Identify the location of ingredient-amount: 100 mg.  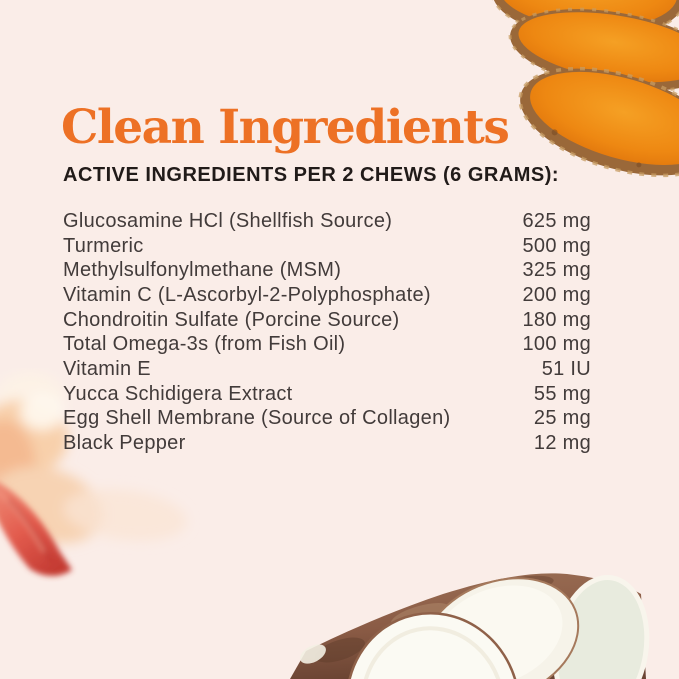
(556, 344).